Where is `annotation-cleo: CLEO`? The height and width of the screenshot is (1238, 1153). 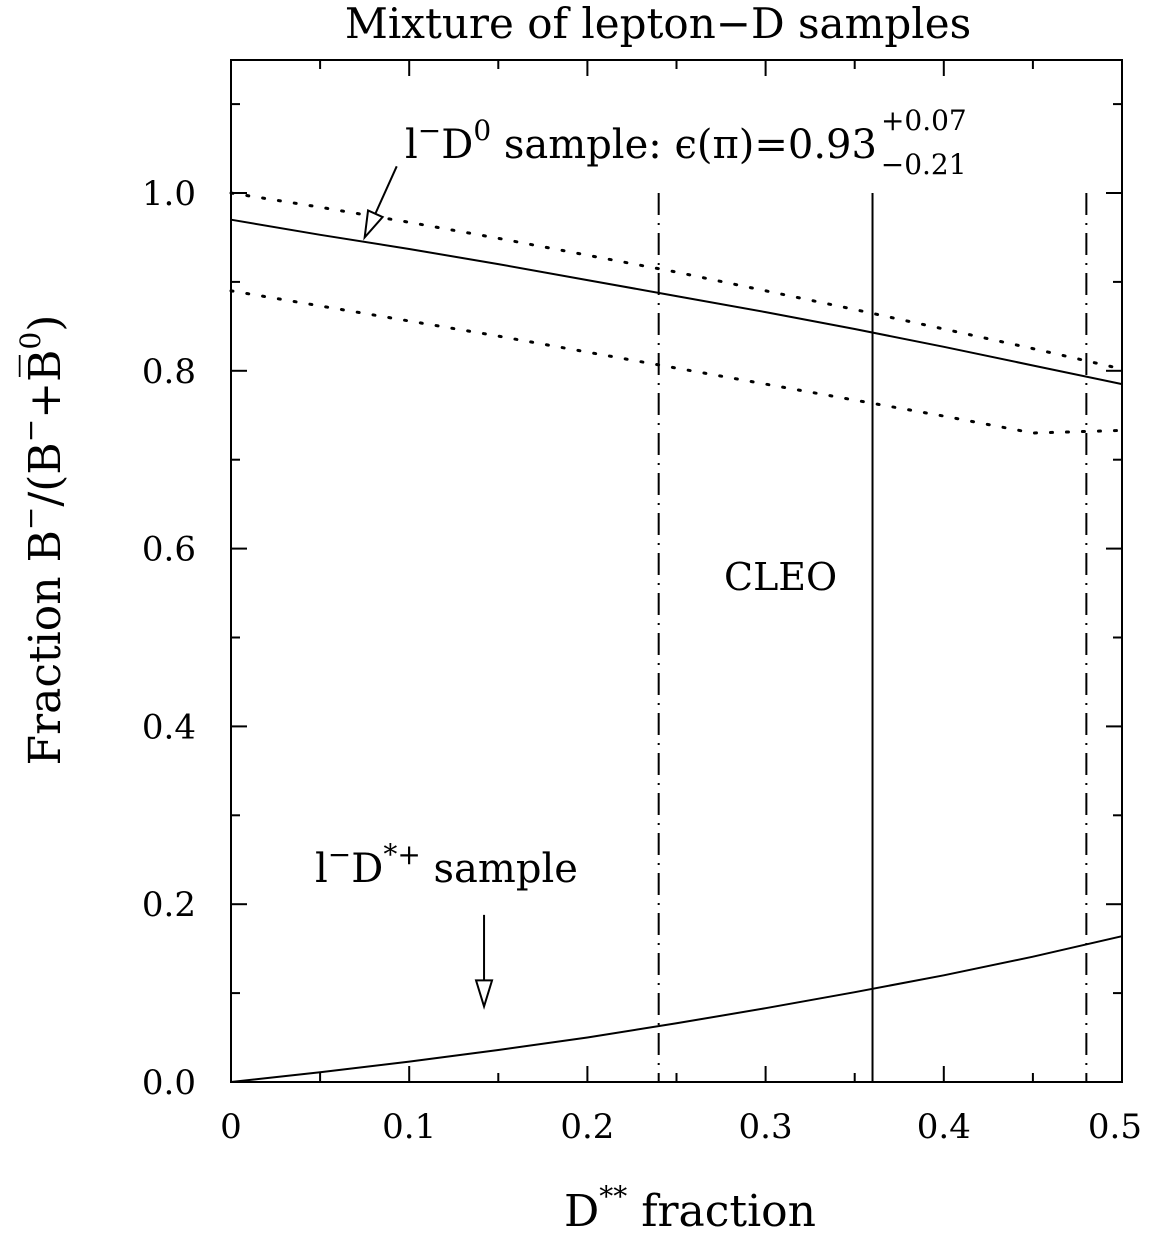 annotation-cleo: CLEO is located at coordinates (780, 577).